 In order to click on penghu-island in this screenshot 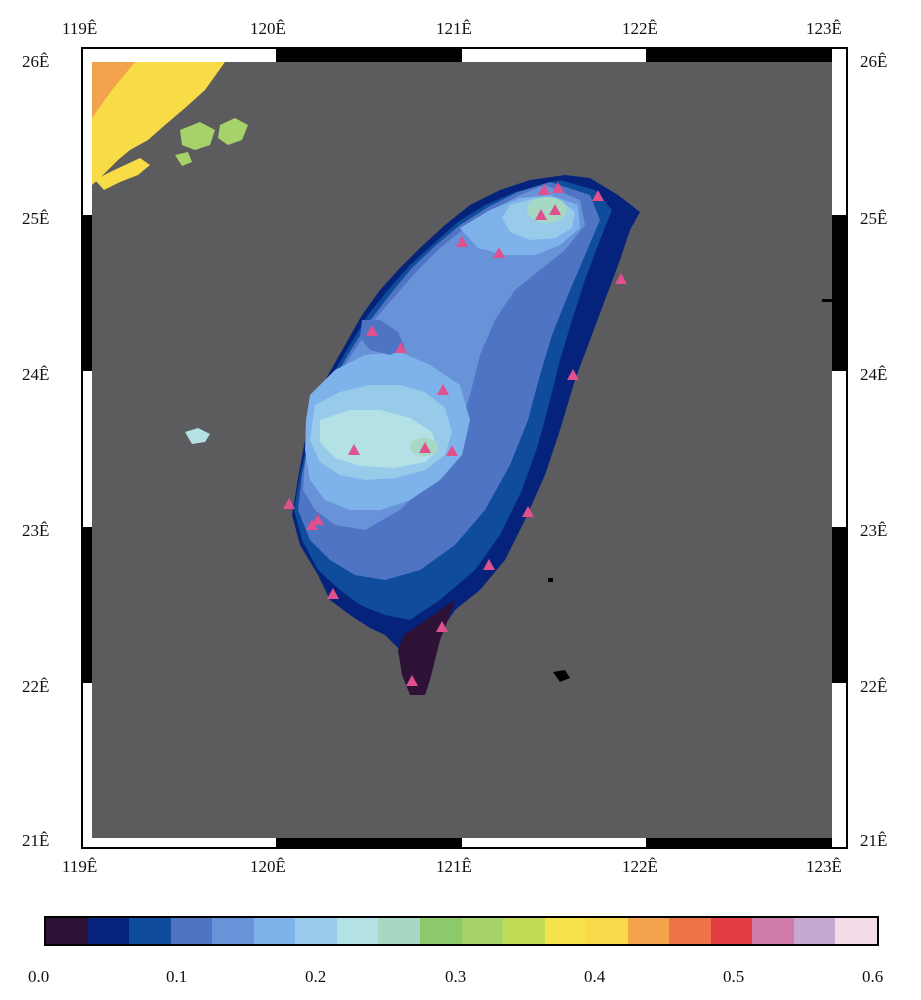, I will do `click(197, 436)`.